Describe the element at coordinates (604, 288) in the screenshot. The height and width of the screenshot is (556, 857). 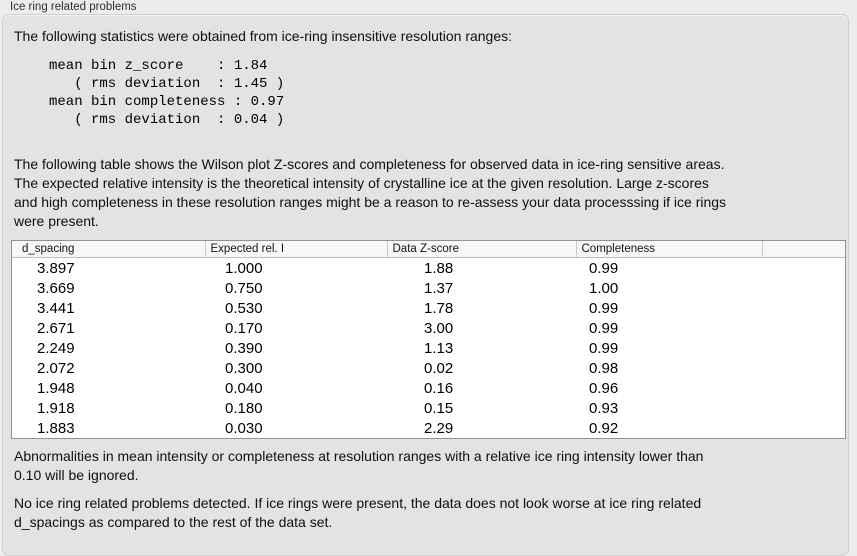
I see `cell-completeness: 1.00` at that location.